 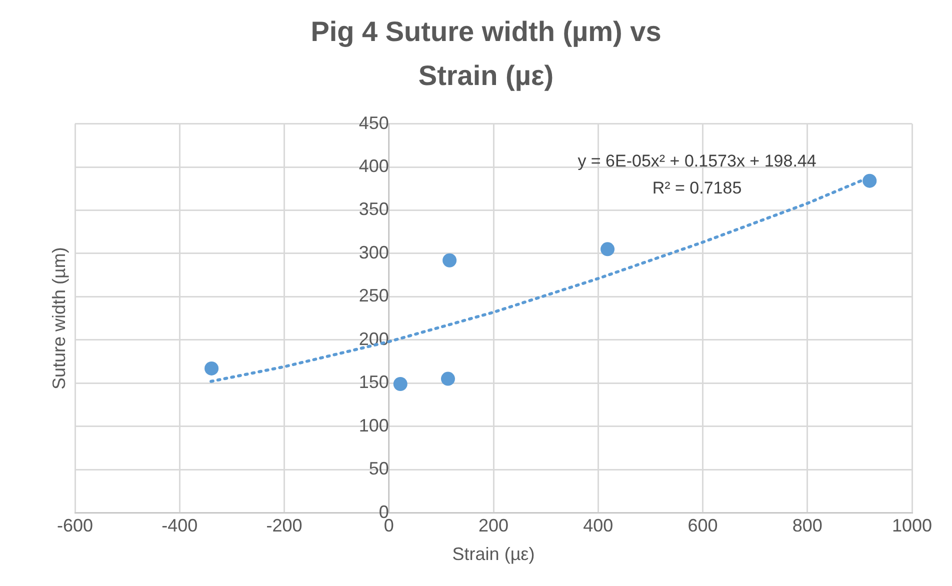 What do you see at coordinates (373, 166) in the screenshot?
I see `y-tick-label: 400` at bounding box center [373, 166].